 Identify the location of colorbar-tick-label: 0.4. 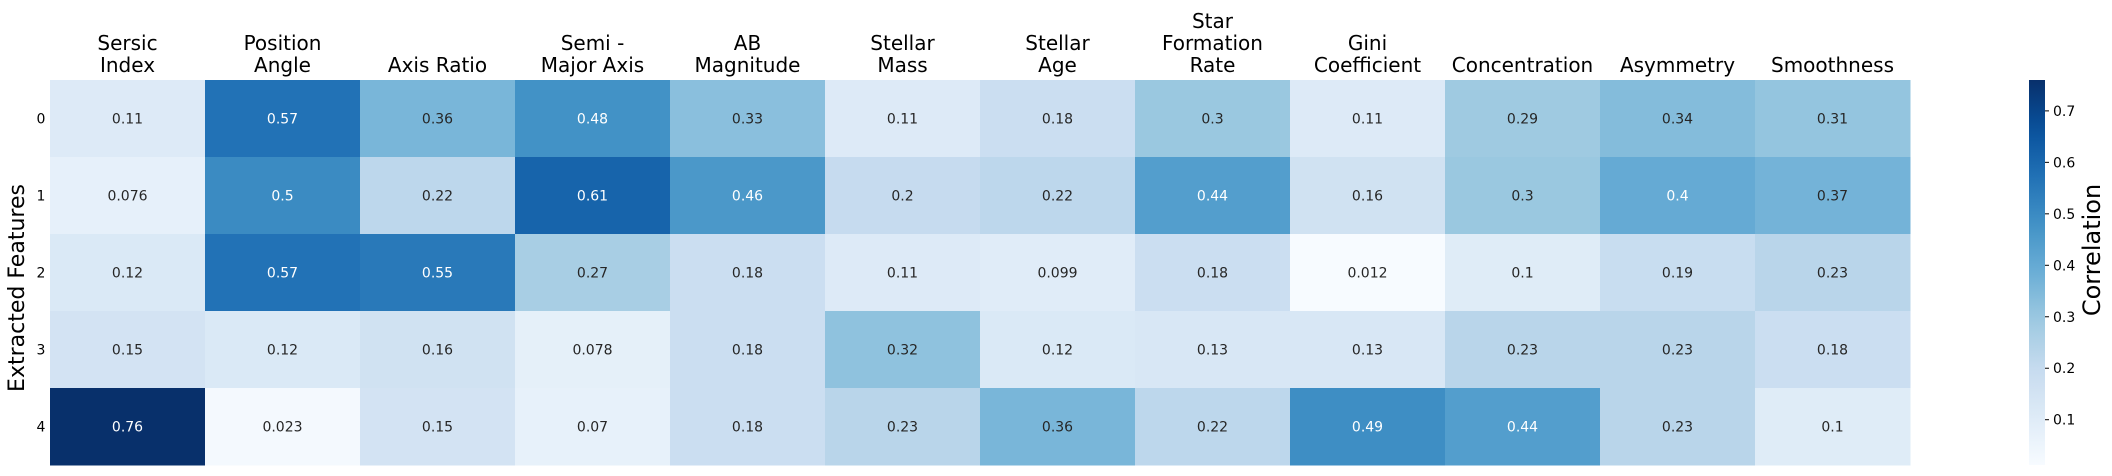
(2064, 266).